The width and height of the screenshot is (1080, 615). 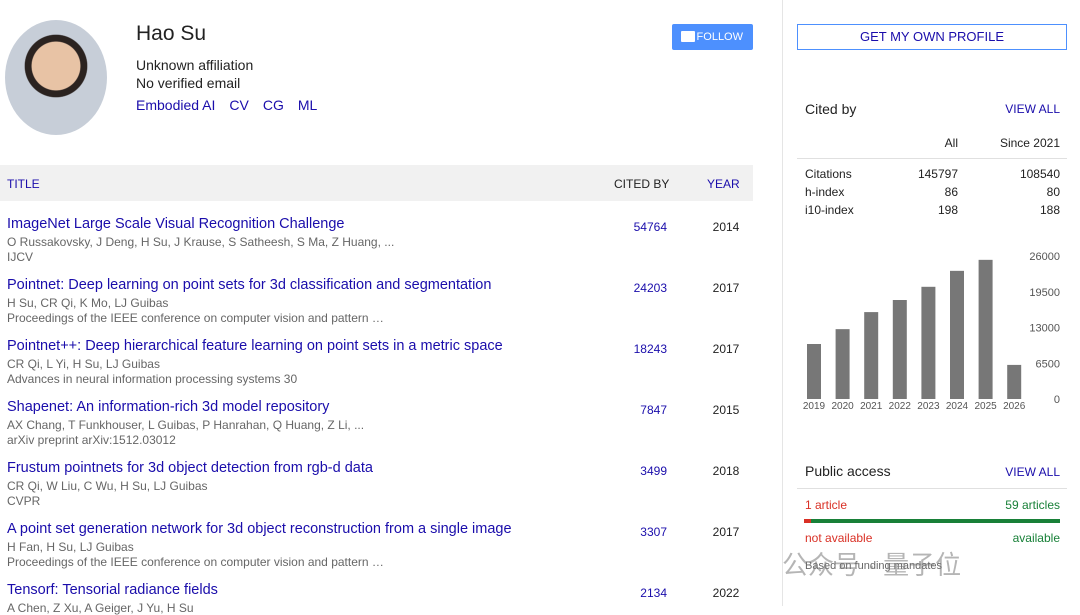 I want to click on paper-authors: H Fan, H Su, LJ Guibas, so click(x=70, y=547).